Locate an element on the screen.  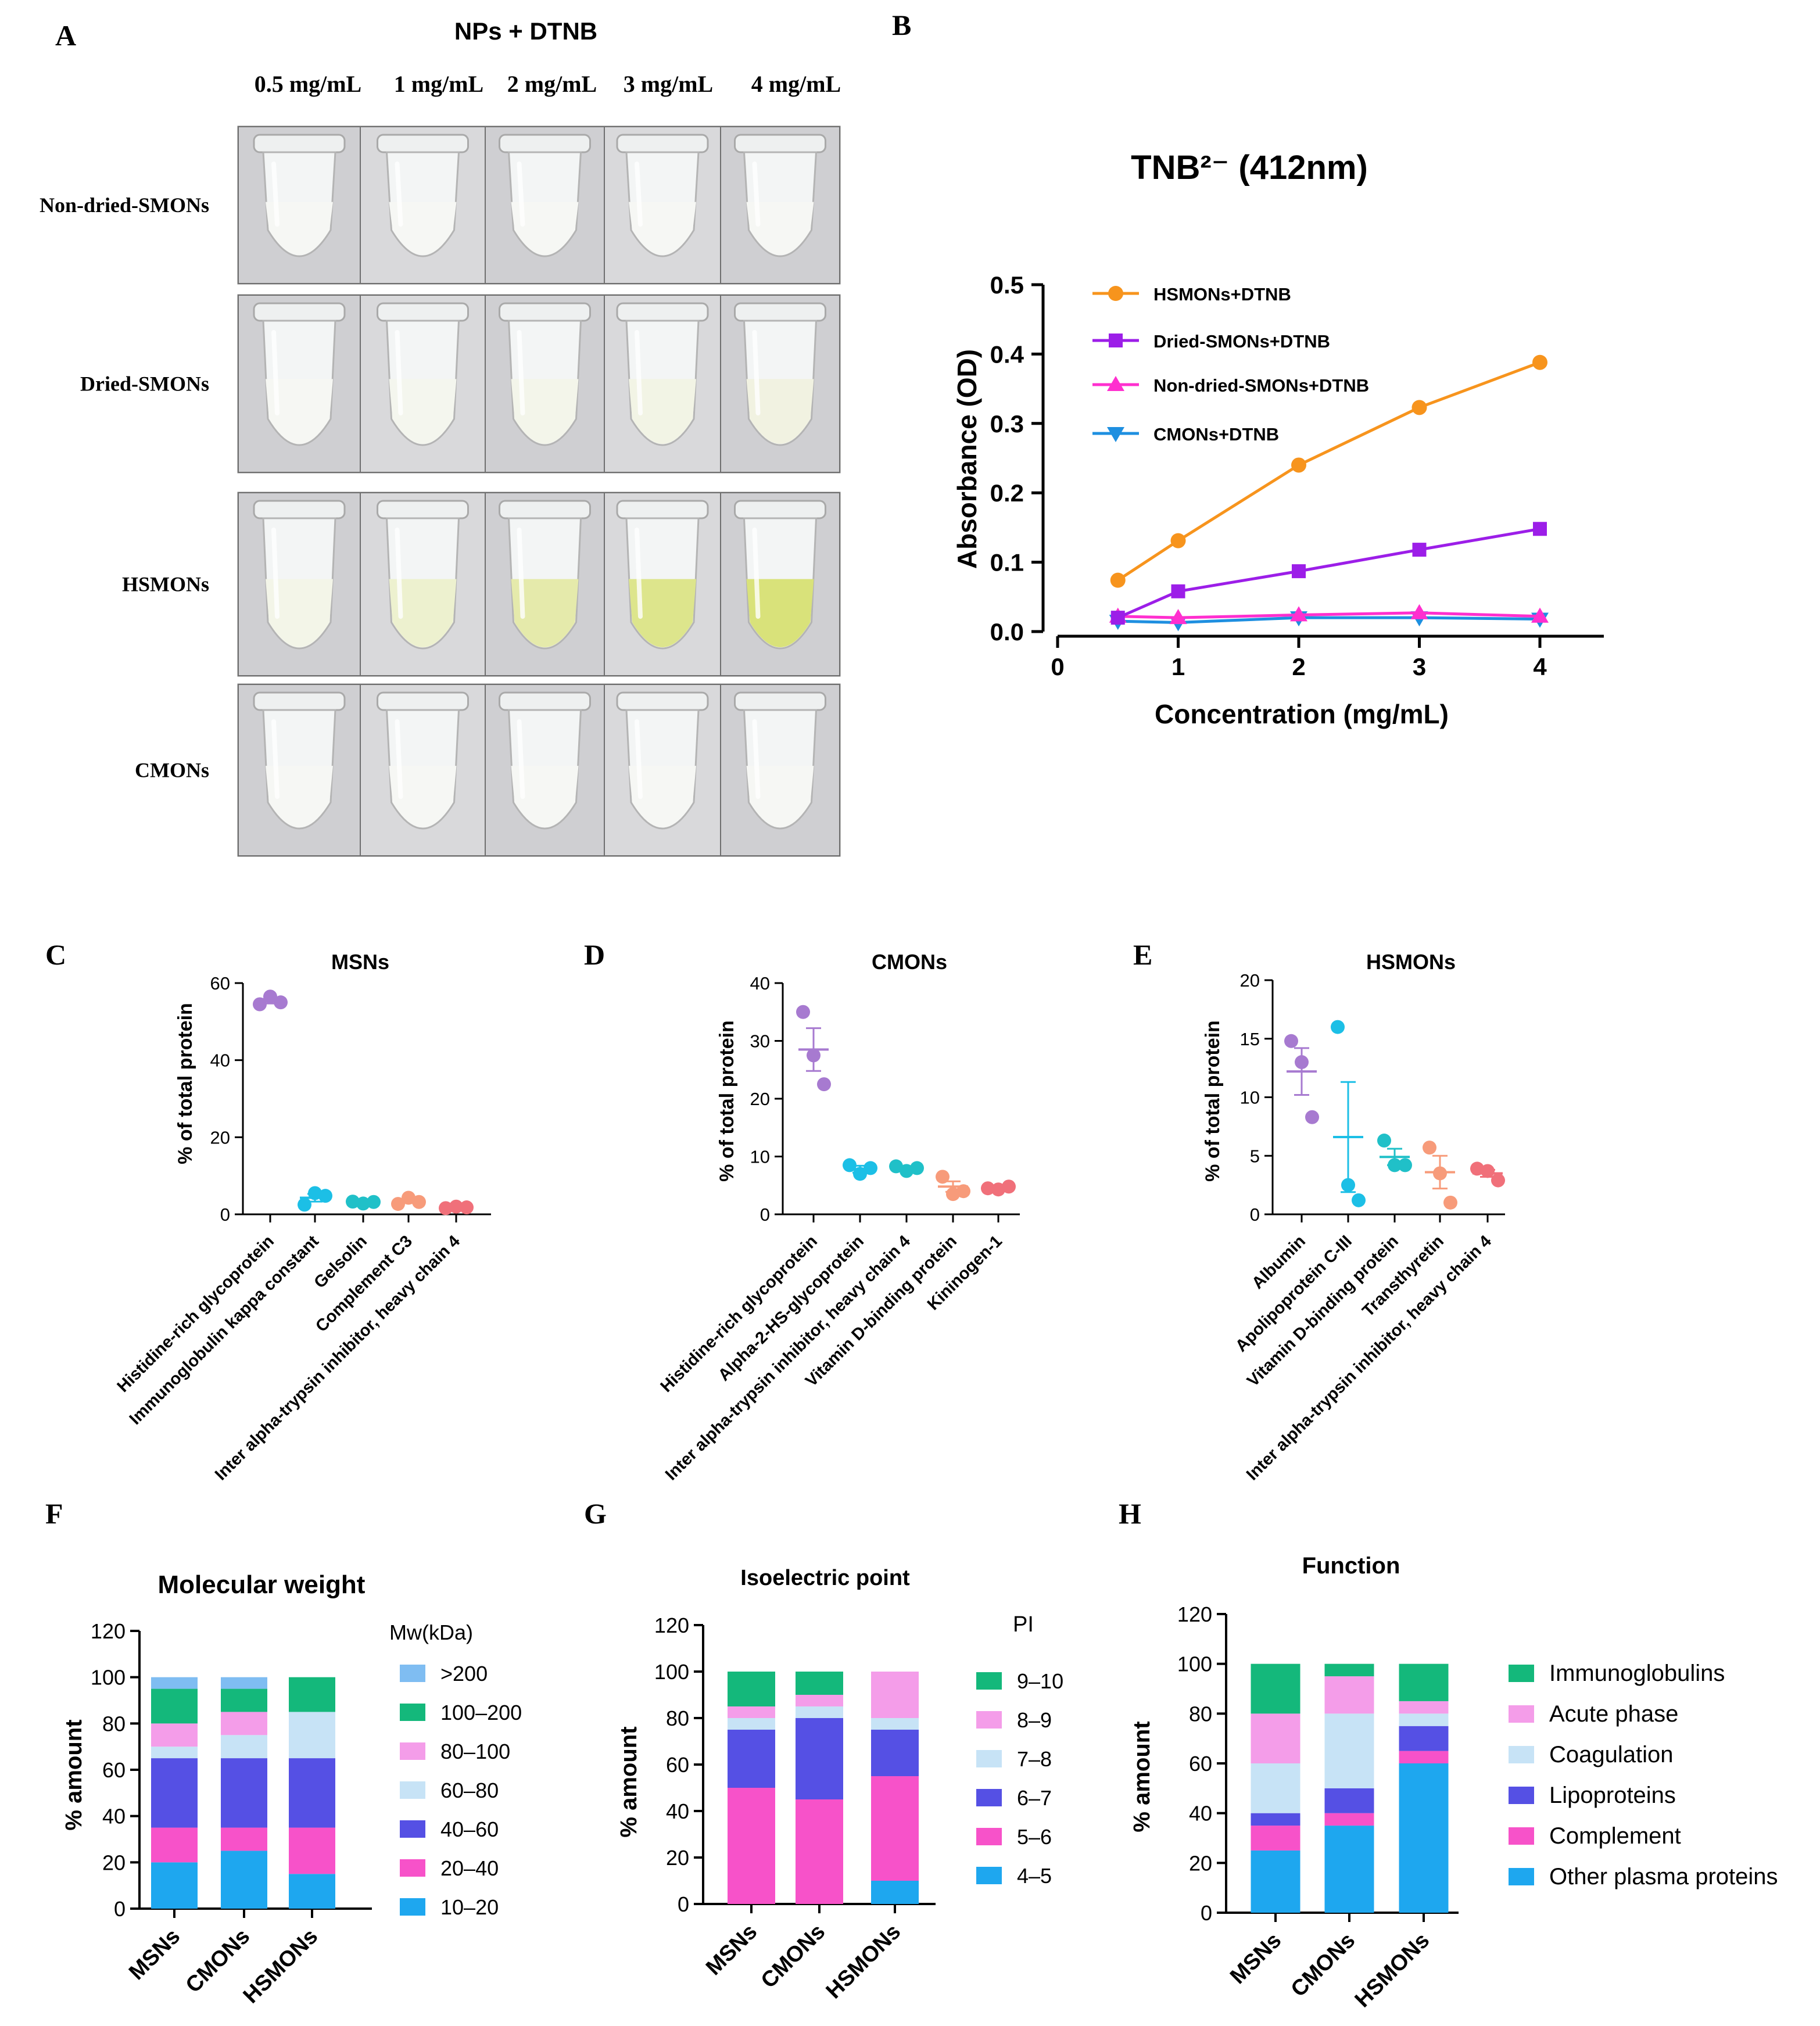
category-label: Transthyretin is located at coordinates (1403, 1276).